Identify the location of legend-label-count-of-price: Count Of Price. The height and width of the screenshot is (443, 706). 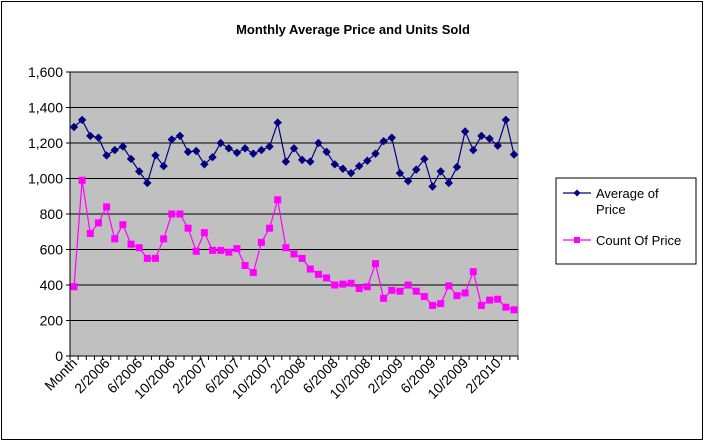
(638, 240).